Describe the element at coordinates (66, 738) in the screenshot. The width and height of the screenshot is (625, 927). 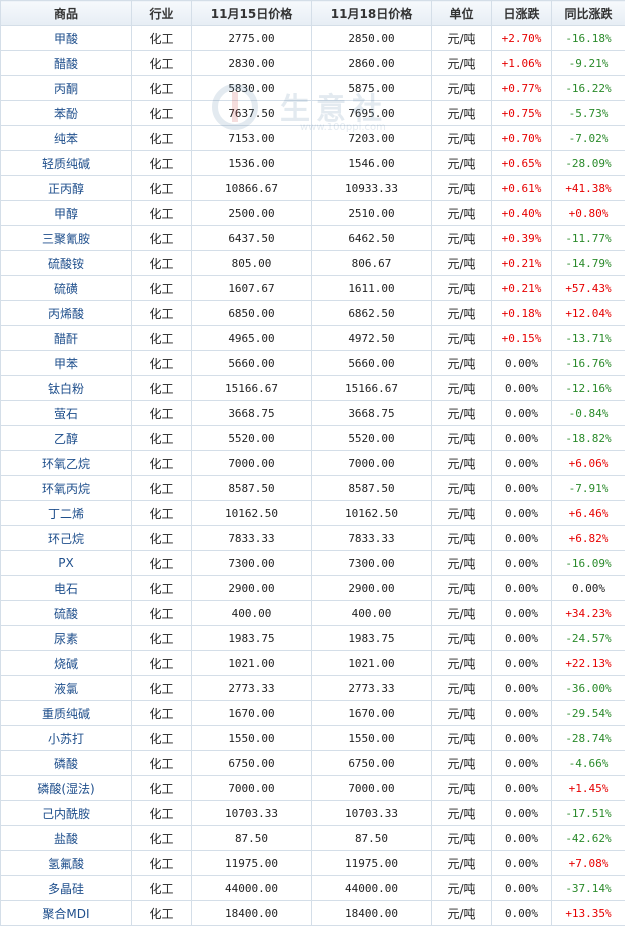
I see `product-name-cell: 小苏打` at that location.